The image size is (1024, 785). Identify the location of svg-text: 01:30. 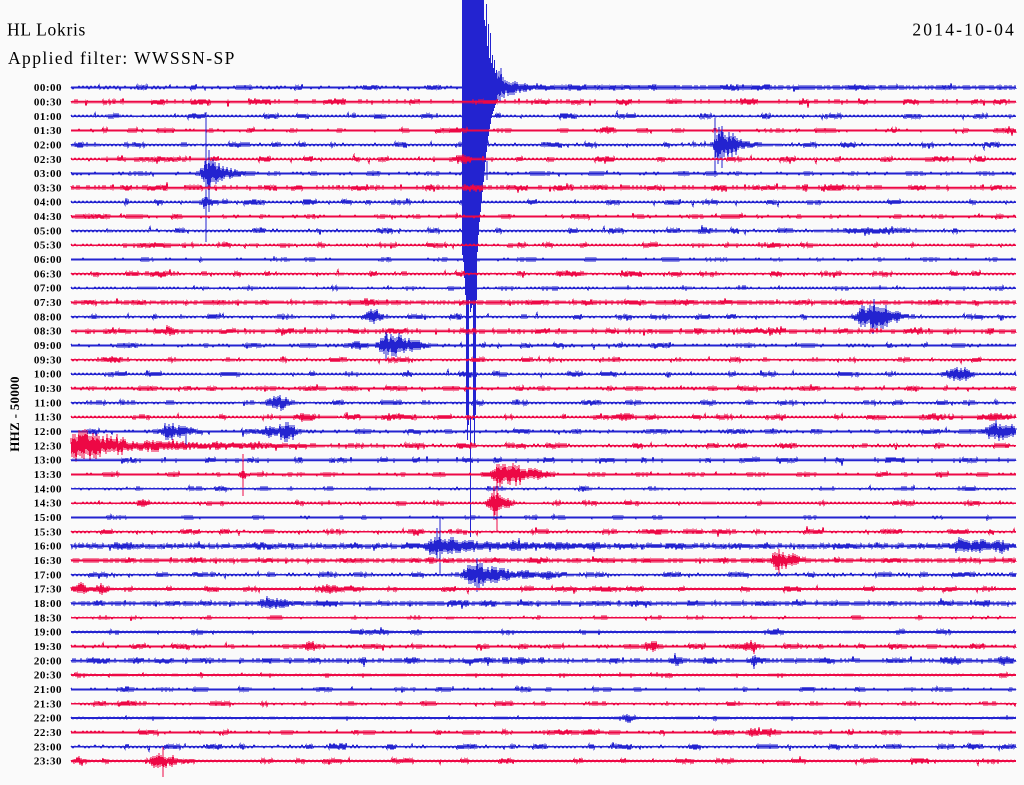
(48, 131).